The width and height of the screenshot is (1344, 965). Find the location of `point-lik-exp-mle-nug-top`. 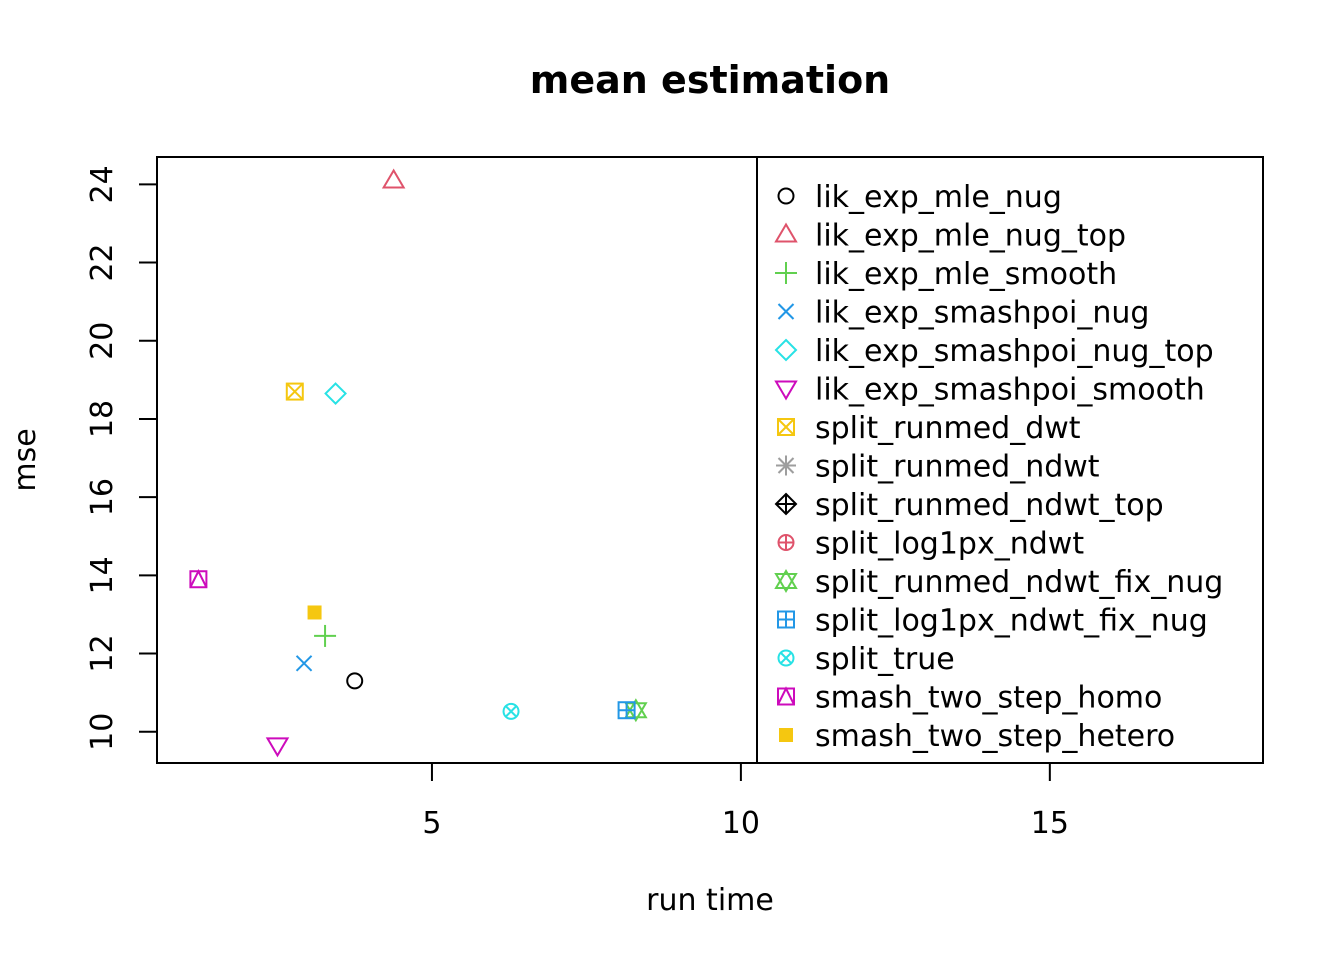

point-lik-exp-mle-nug-top is located at coordinates (393, 178).